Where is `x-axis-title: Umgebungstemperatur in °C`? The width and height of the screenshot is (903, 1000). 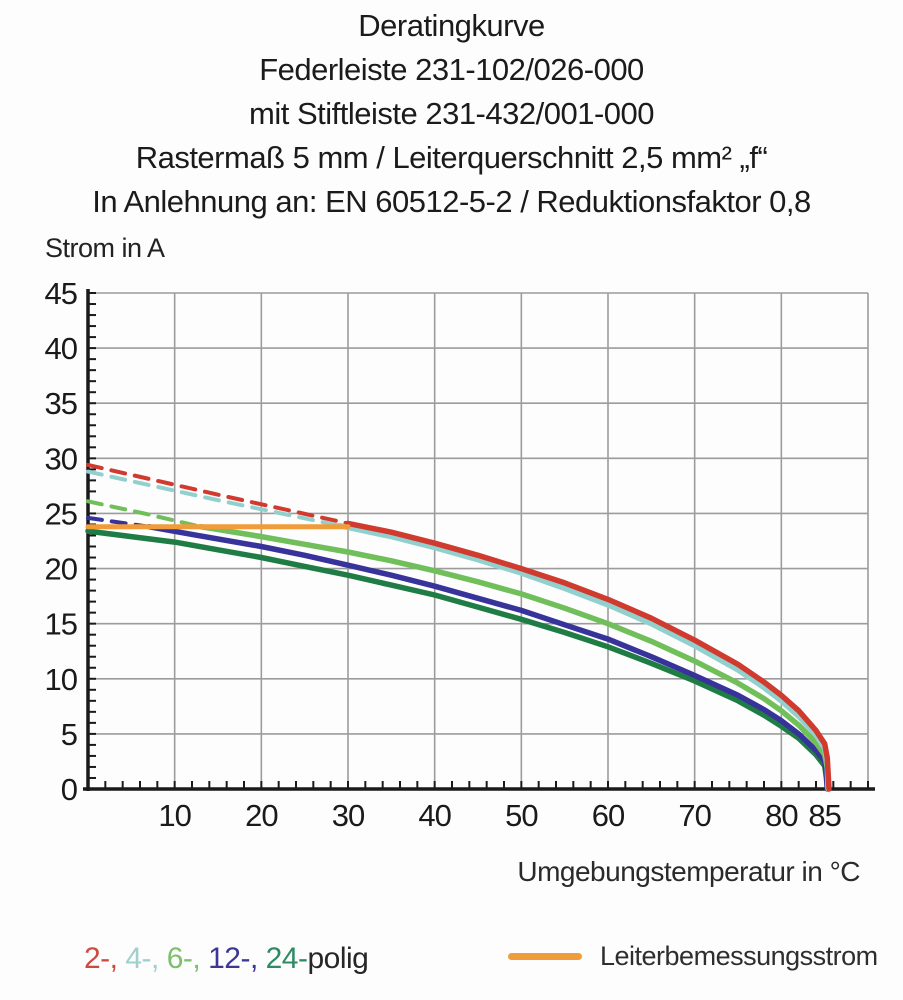 x-axis-title: Umgebungstemperatur in °C is located at coordinates (688, 871).